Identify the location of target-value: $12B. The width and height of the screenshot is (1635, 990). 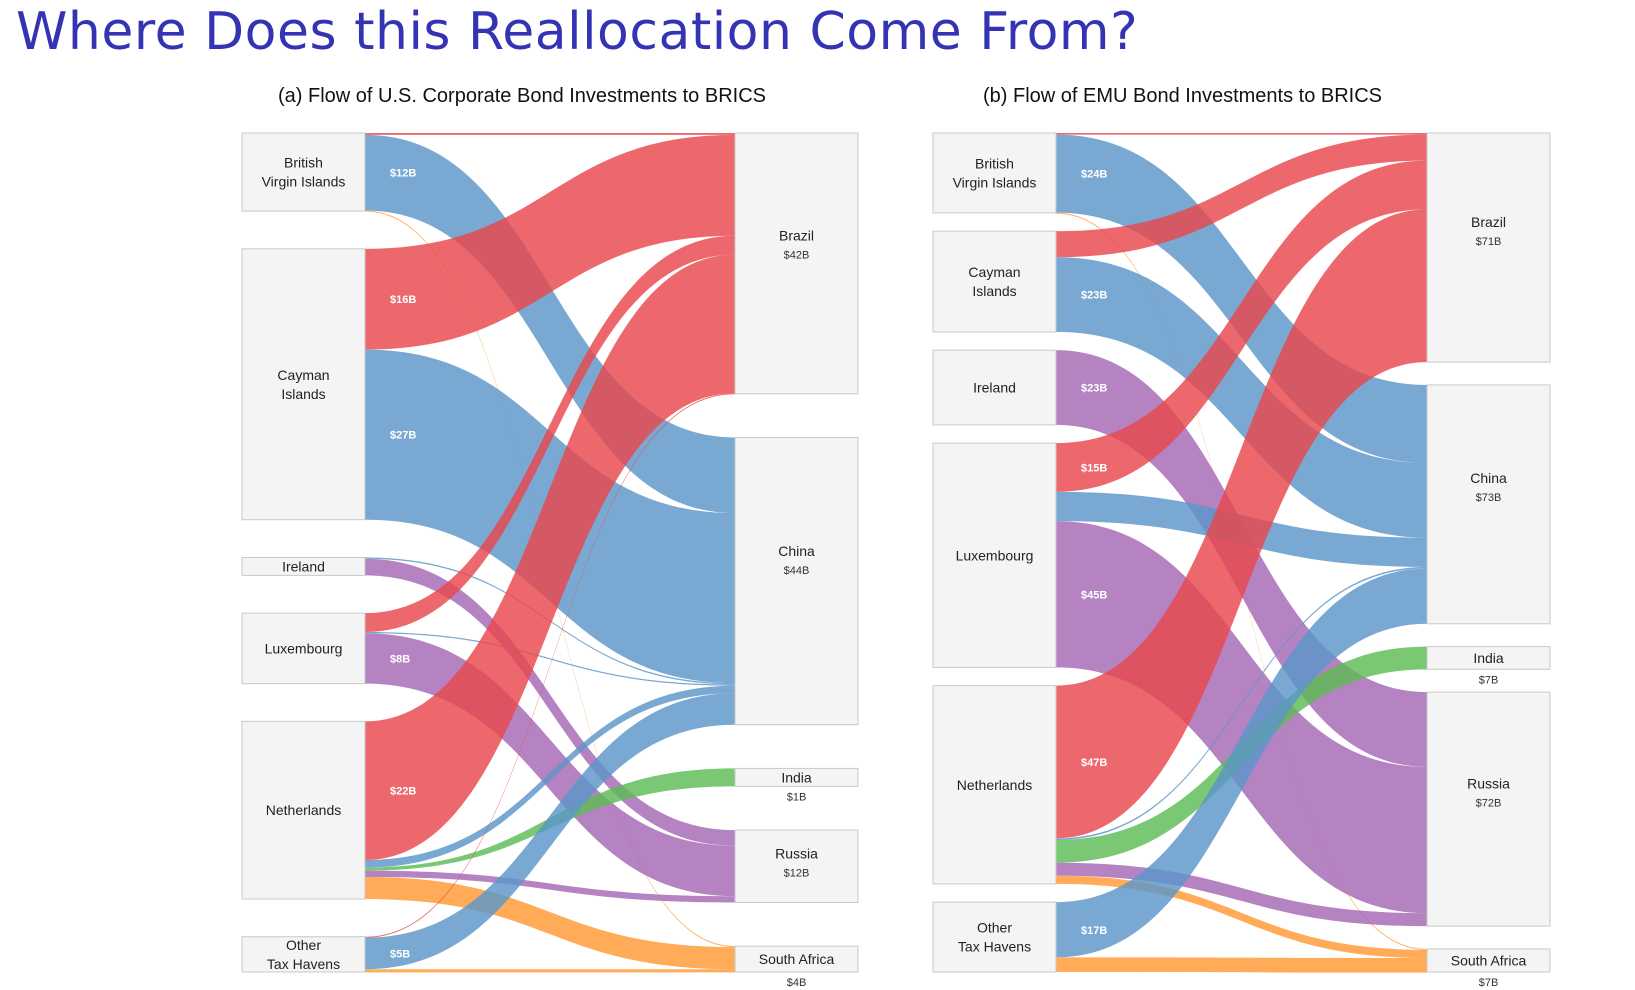
(797, 873).